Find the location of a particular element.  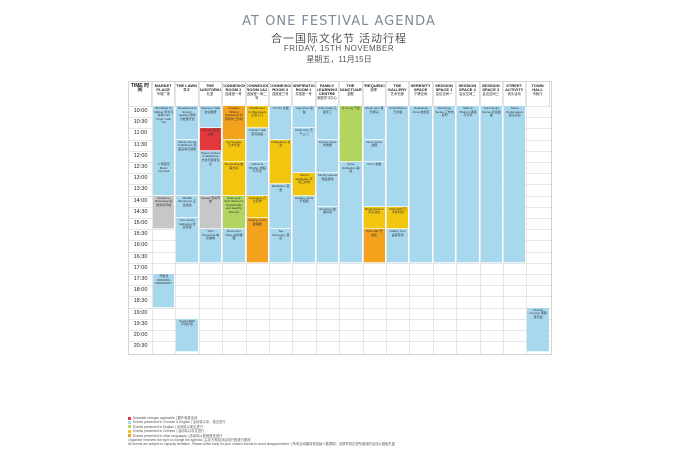

event-block: Journaling 日记写作 is located at coordinates (257, 206).